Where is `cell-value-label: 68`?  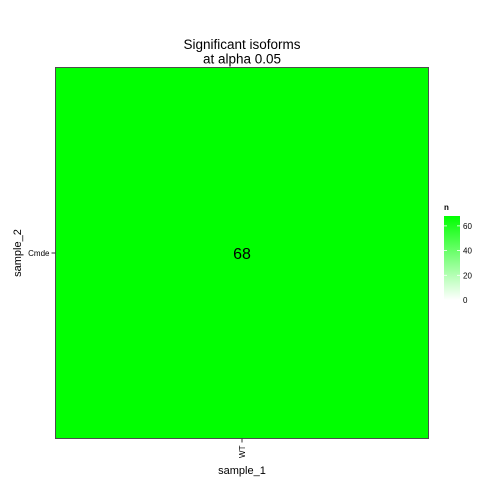 cell-value-label: 68 is located at coordinates (242, 254).